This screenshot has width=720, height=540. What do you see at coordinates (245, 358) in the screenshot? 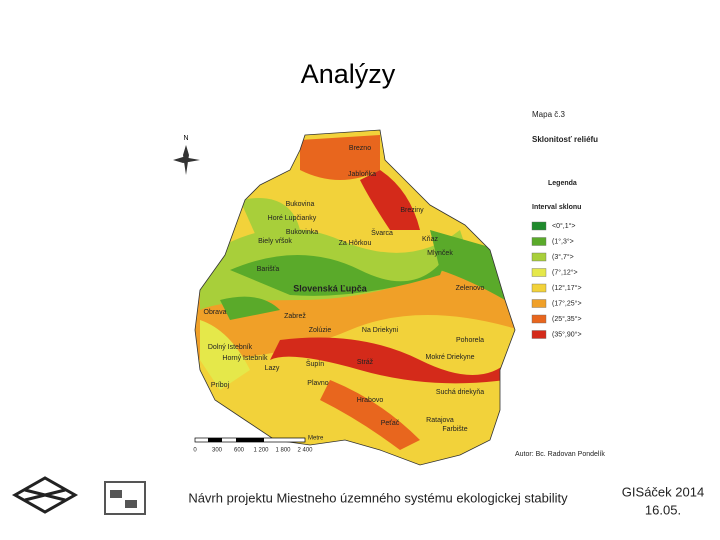
I see `place-name: Horný Istebník` at bounding box center [245, 358].